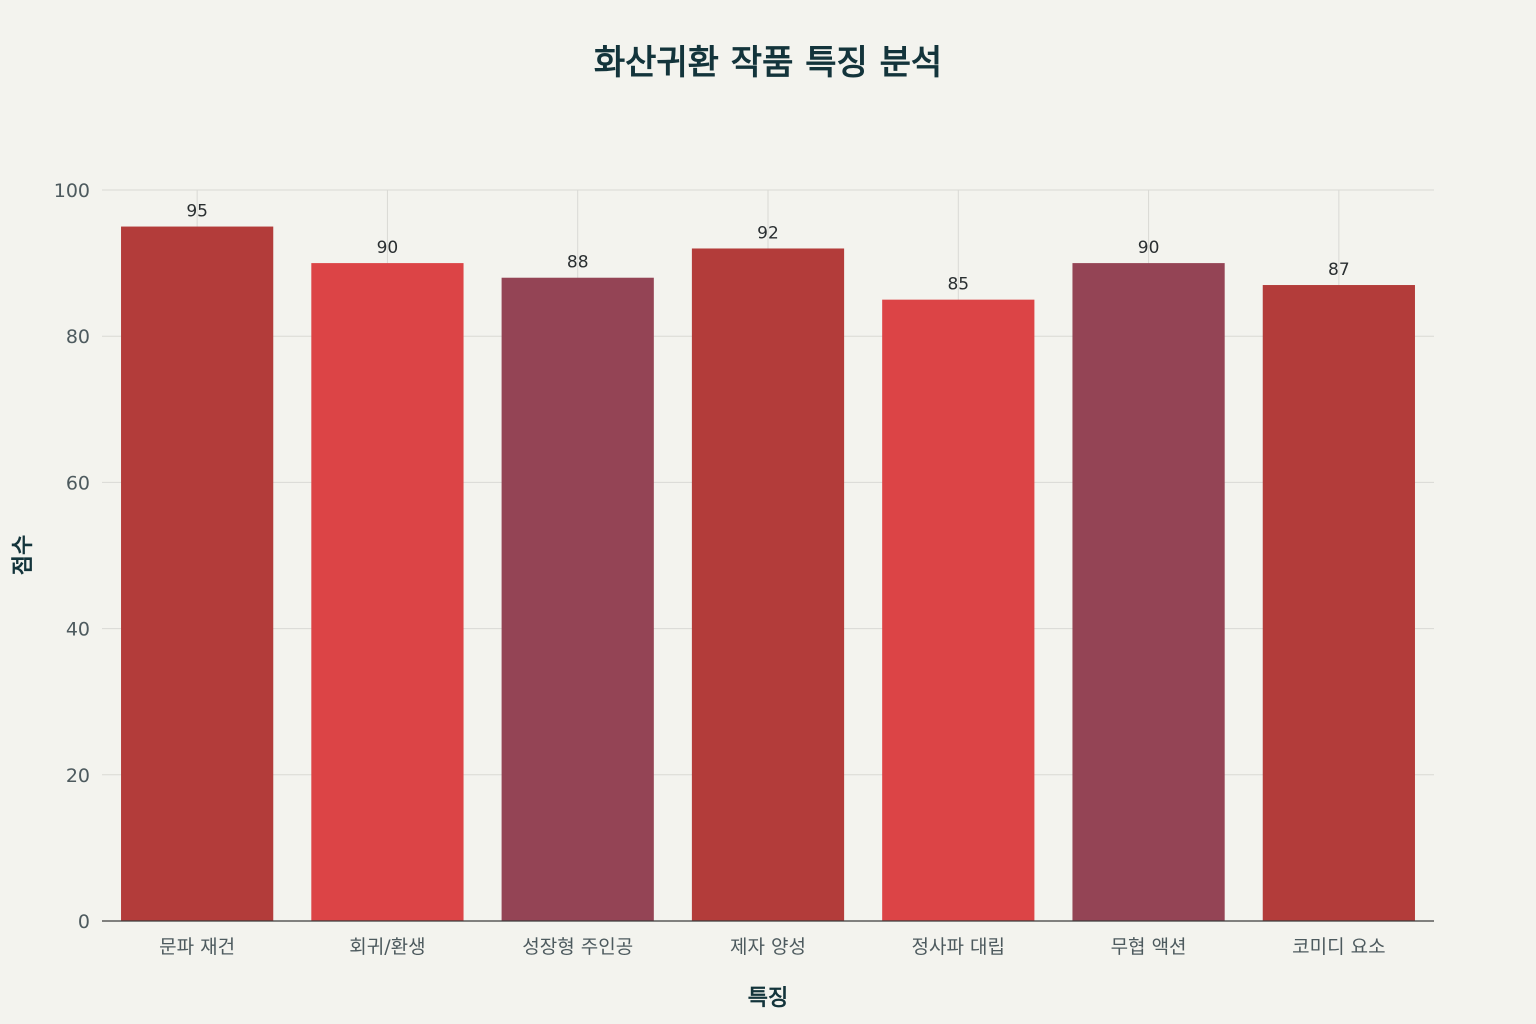 This screenshot has height=1024, width=1536. What do you see at coordinates (78, 337) in the screenshot?
I see `y-tick-label: 80` at bounding box center [78, 337].